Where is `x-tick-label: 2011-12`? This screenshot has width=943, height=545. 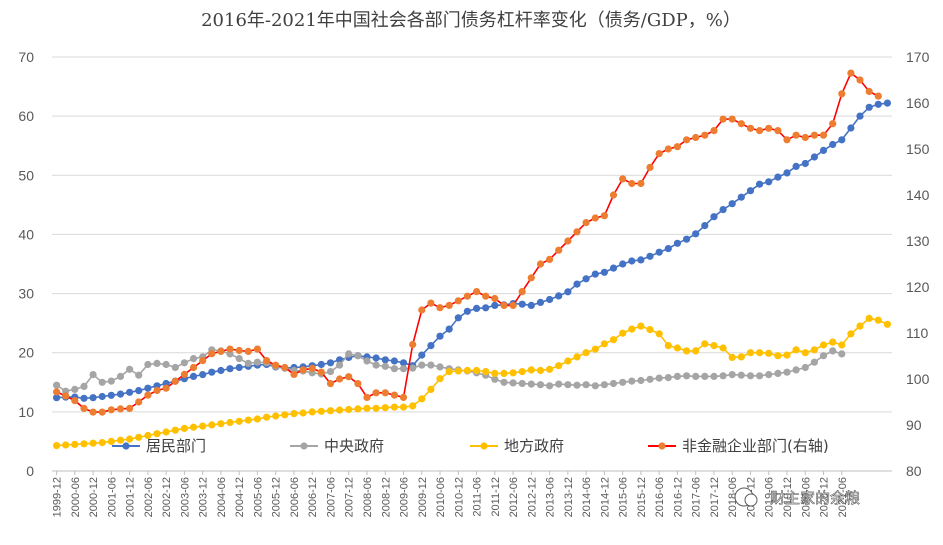 x-tick-label: 2011-12 is located at coordinates (496, 497).